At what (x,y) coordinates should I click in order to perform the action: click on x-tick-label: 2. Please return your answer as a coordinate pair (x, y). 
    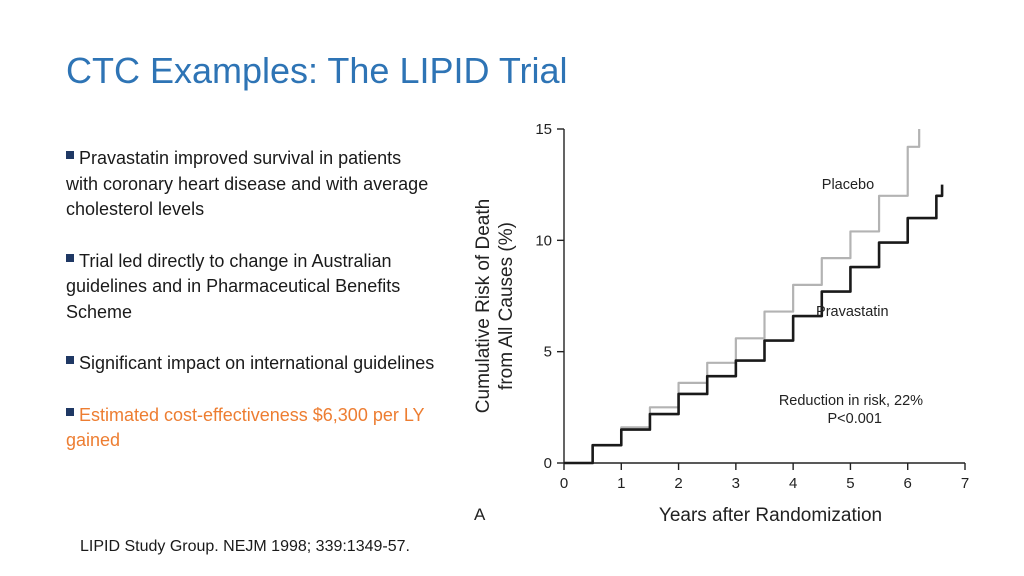
    Looking at the image, I should click on (678, 483).